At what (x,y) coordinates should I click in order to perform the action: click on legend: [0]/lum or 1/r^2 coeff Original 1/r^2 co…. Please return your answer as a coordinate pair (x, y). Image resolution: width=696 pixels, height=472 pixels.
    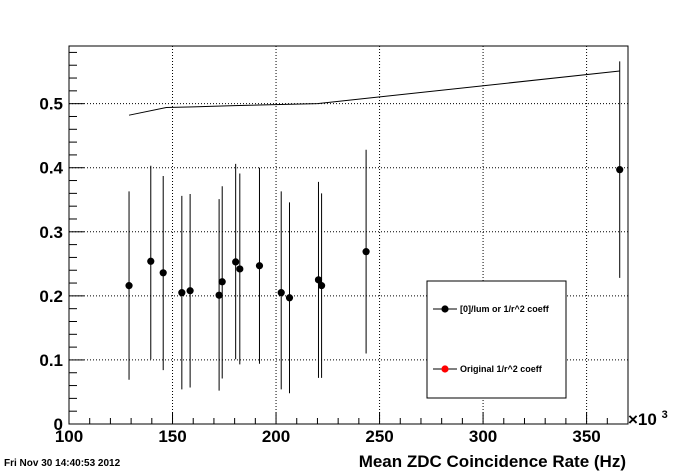
    Looking at the image, I should click on (496, 339).